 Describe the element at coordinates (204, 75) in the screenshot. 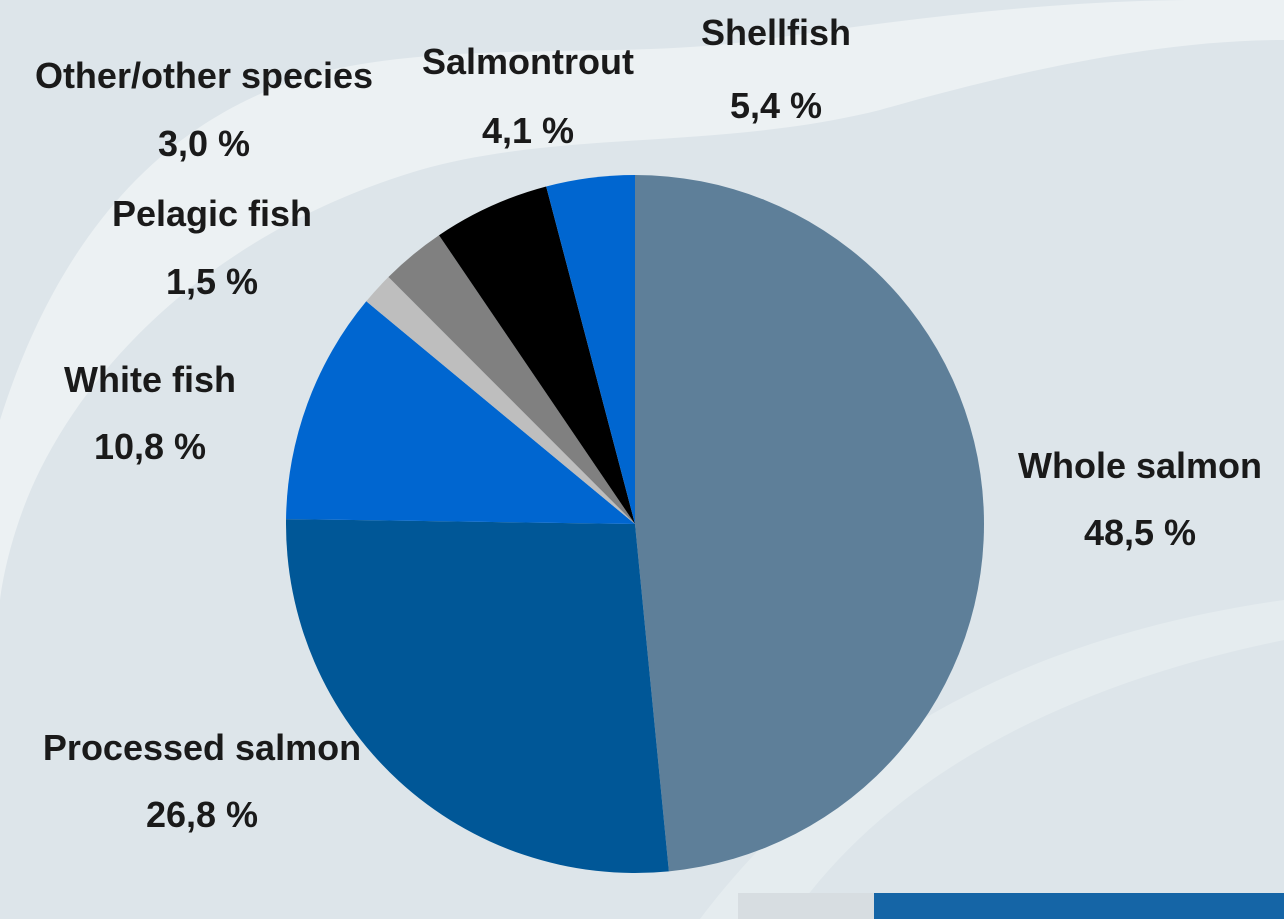

I see `slice-name-label: Other/other species` at that location.